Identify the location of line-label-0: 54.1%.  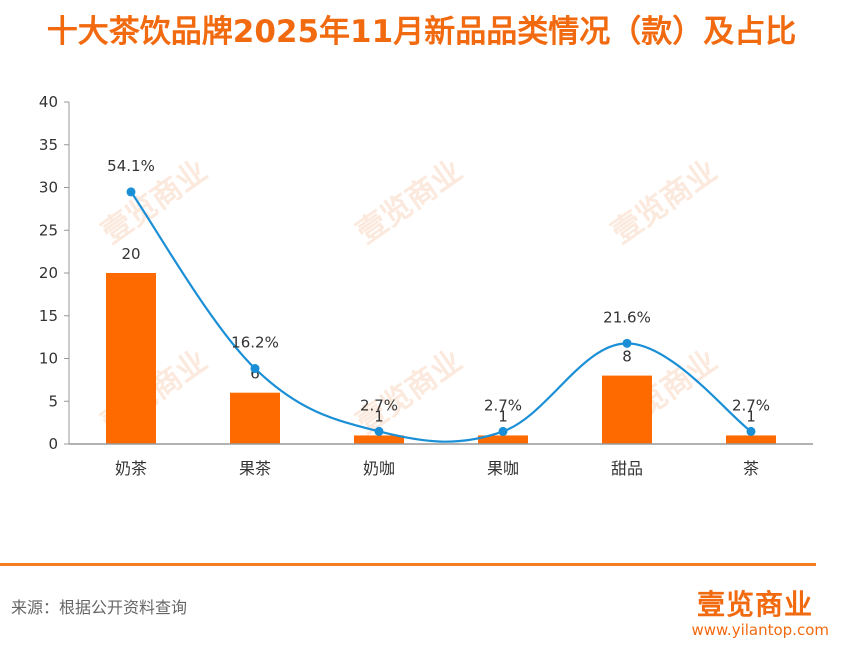
(131, 166).